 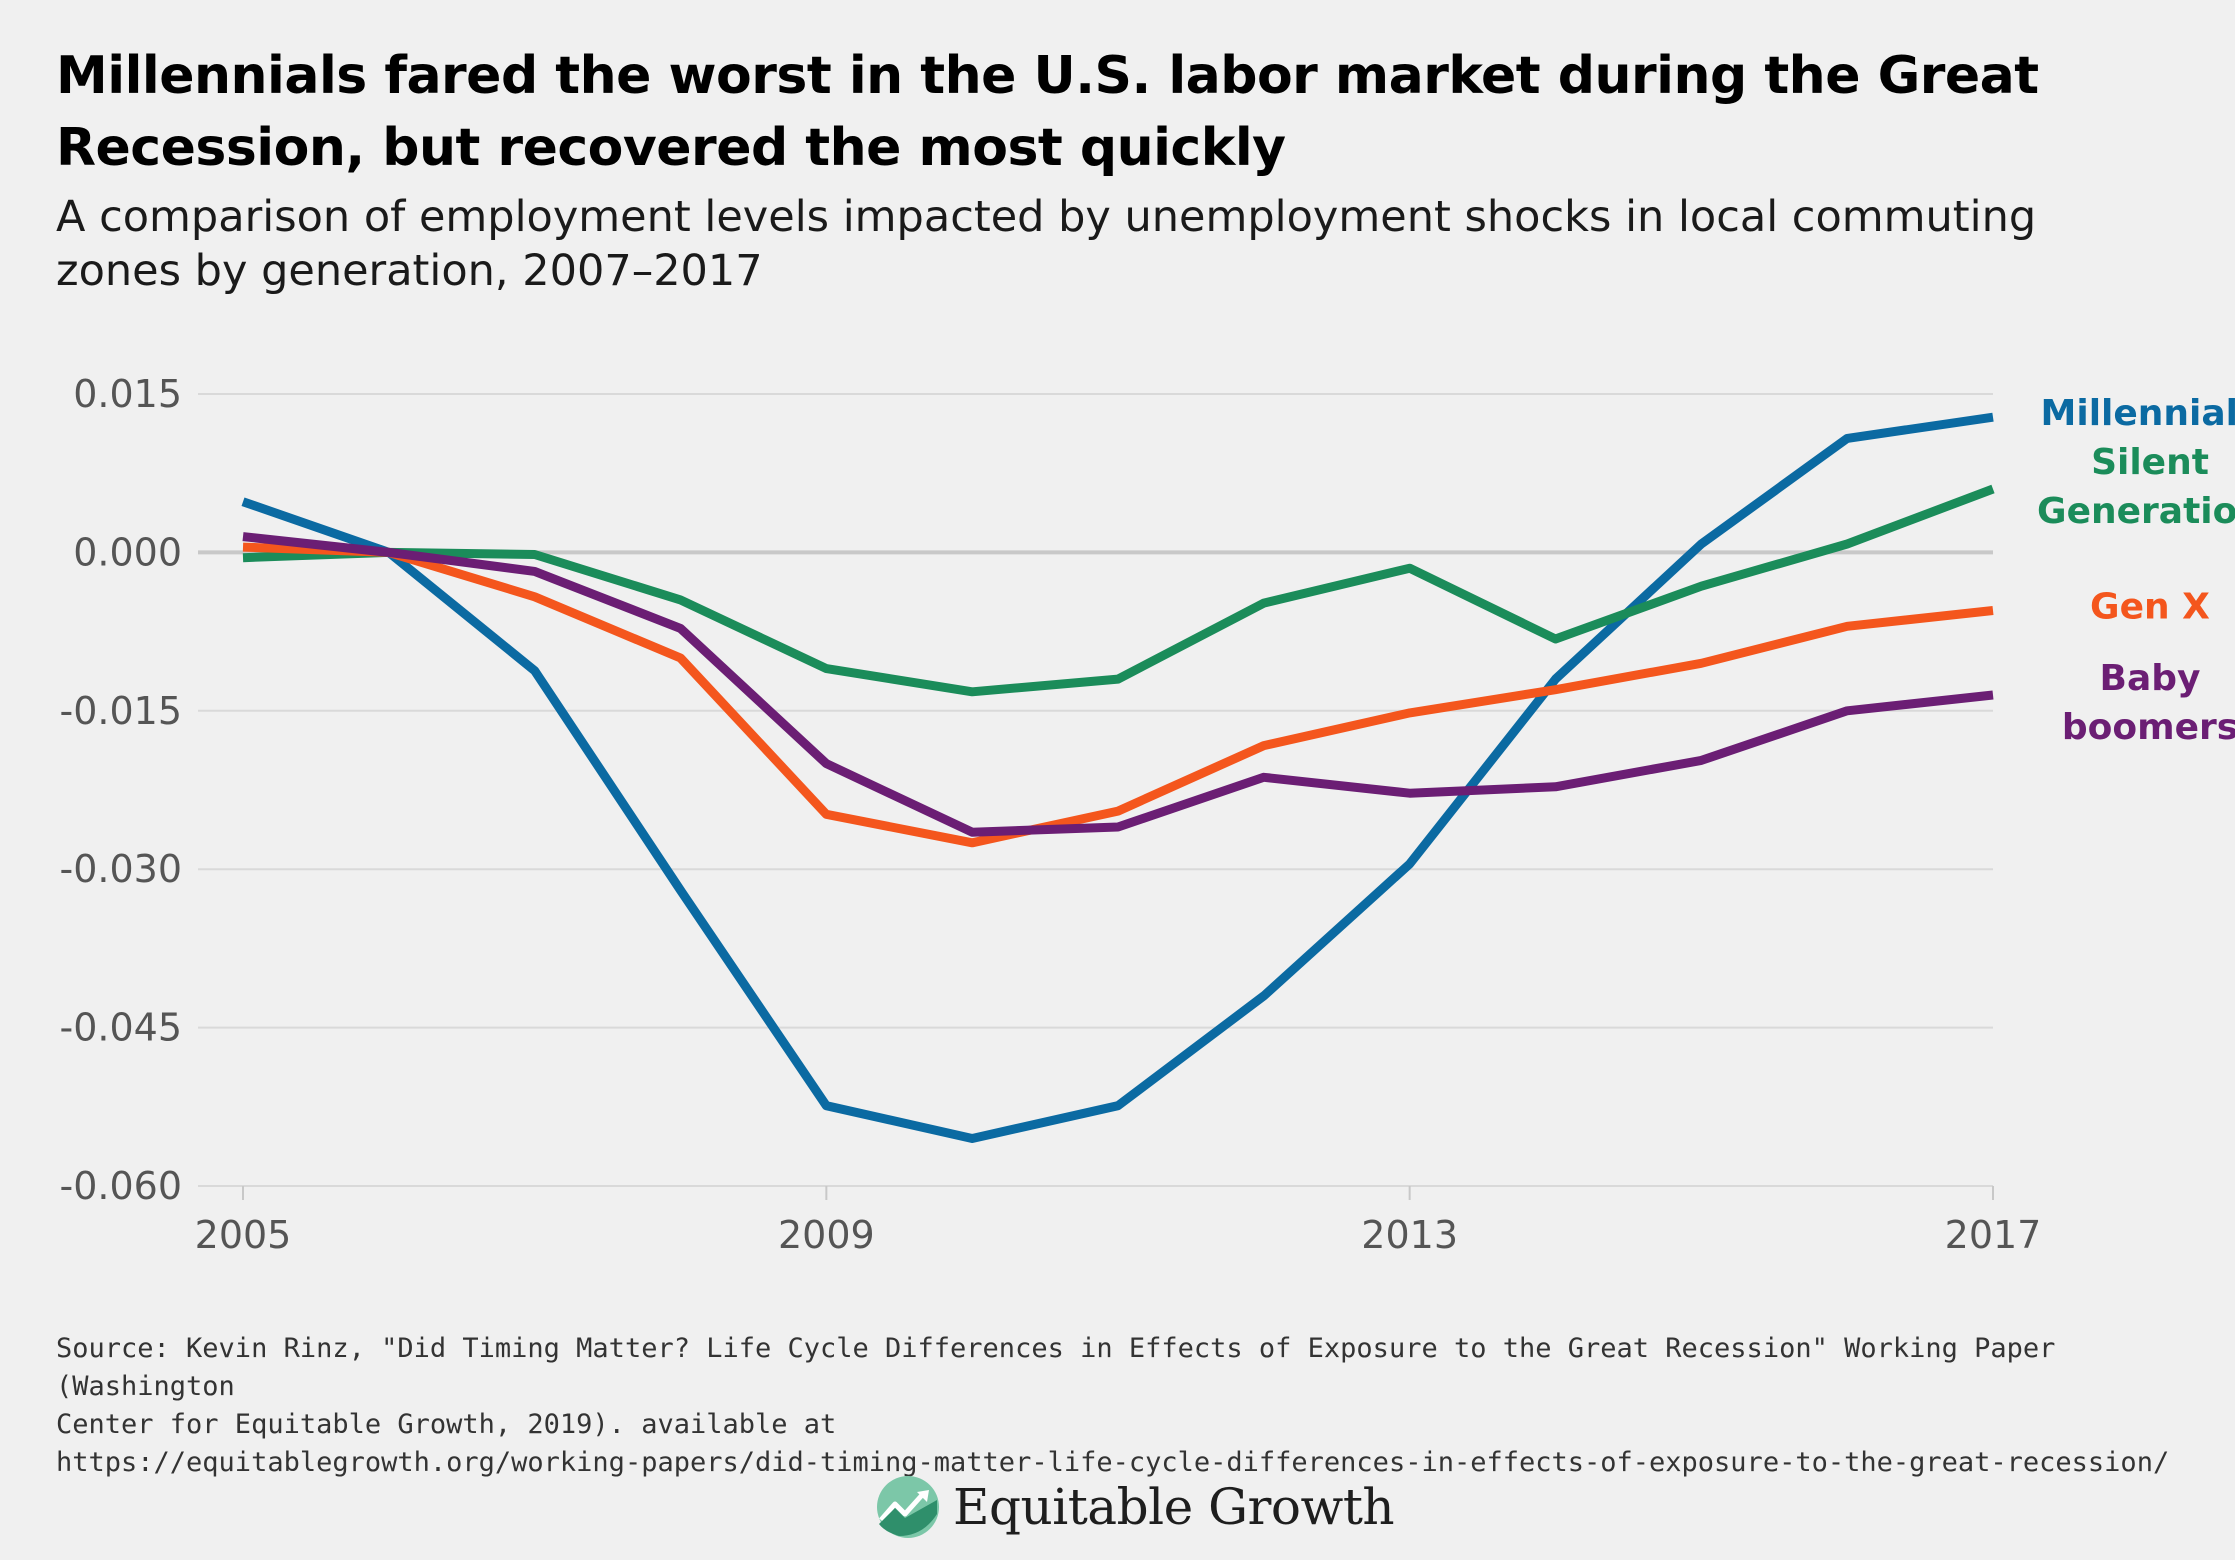 What do you see at coordinates (121, 1186) in the screenshot?
I see `y-tick-label: -0.060` at bounding box center [121, 1186].